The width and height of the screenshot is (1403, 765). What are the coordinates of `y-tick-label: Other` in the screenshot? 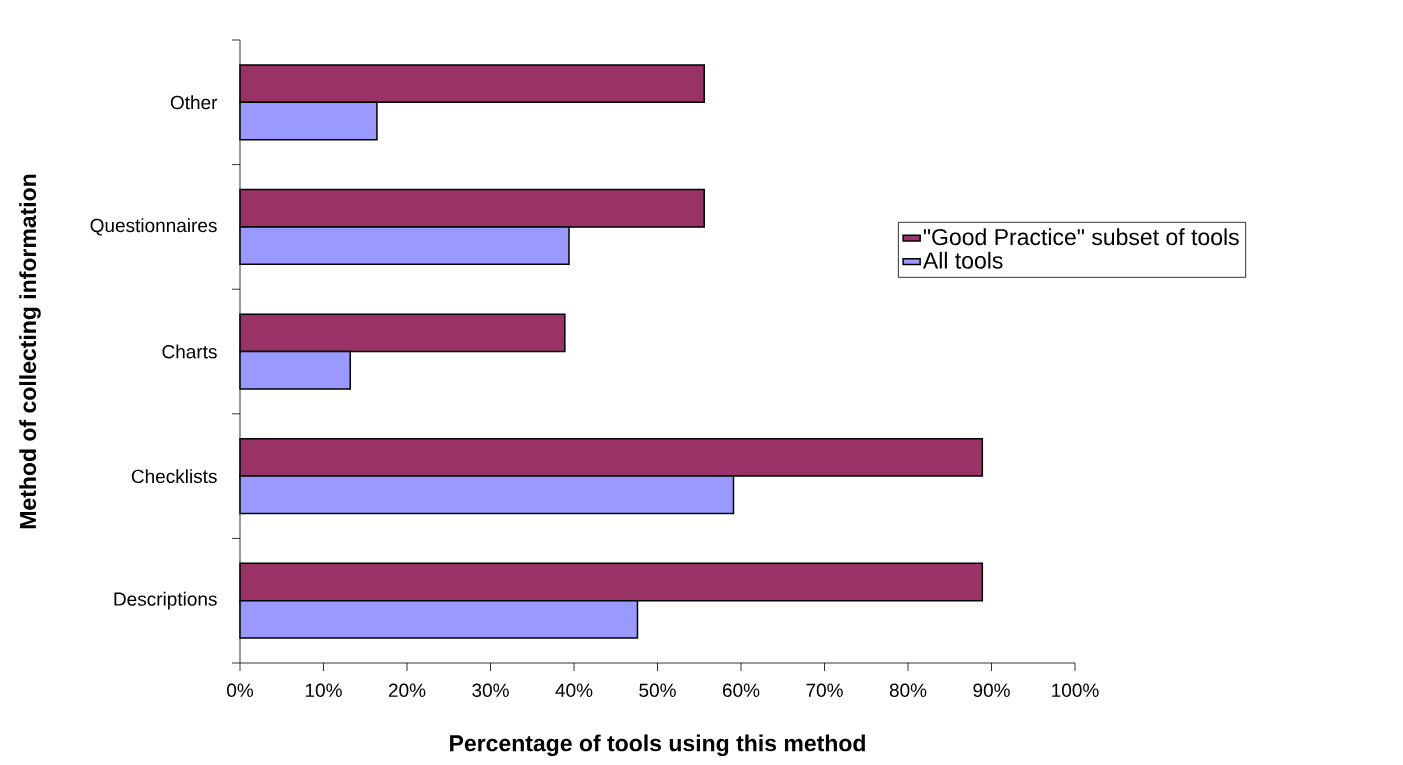 It's located at (194, 102).